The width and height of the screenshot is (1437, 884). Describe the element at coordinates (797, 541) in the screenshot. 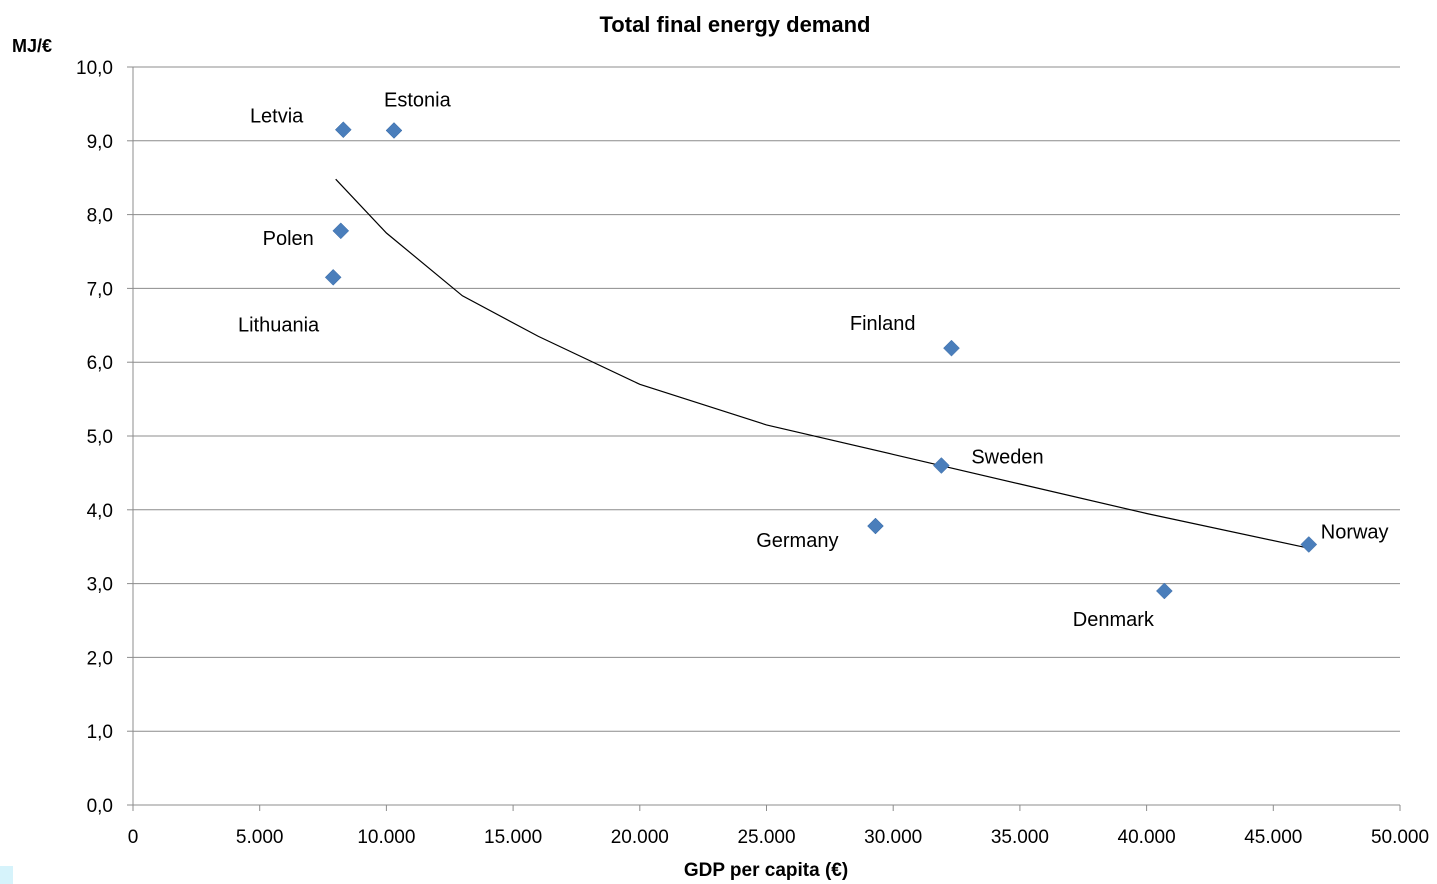

I see `point-label: Germany` at that location.